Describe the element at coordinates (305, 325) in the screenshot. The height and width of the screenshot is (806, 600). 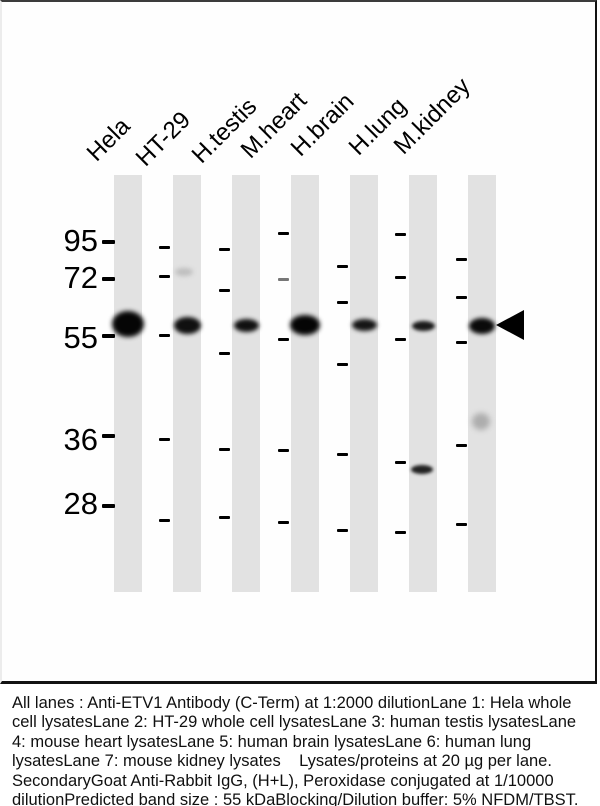
I see `band-m-heart--57kda` at that location.